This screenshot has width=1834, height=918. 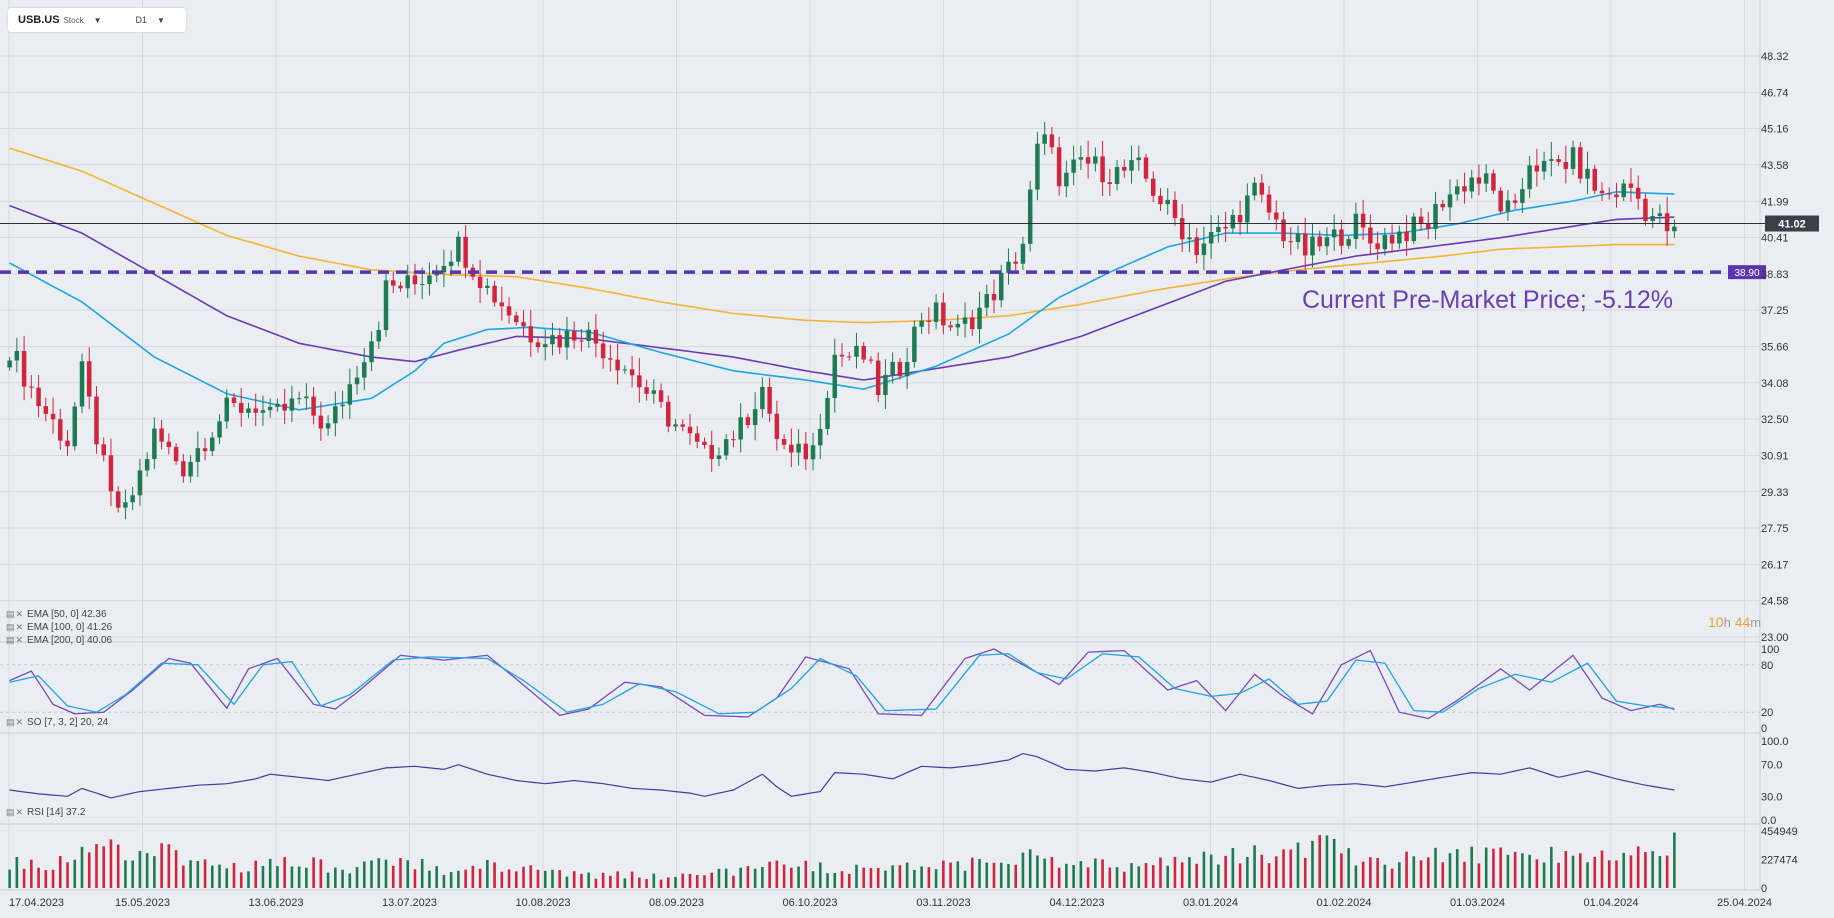 What do you see at coordinates (1775, 602) in the screenshot?
I see `y-tick-label: 24.58` at bounding box center [1775, 602].